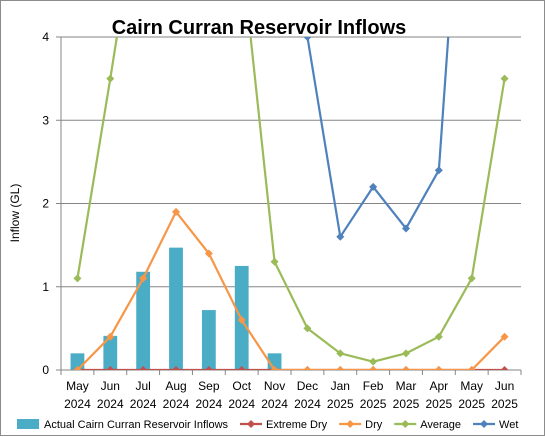  What do you see at coordinates (259, 28) in the screenshot?
I see `chart-title: Cairn Curran Reservoir Inflows` at bounding box center [259, 28].